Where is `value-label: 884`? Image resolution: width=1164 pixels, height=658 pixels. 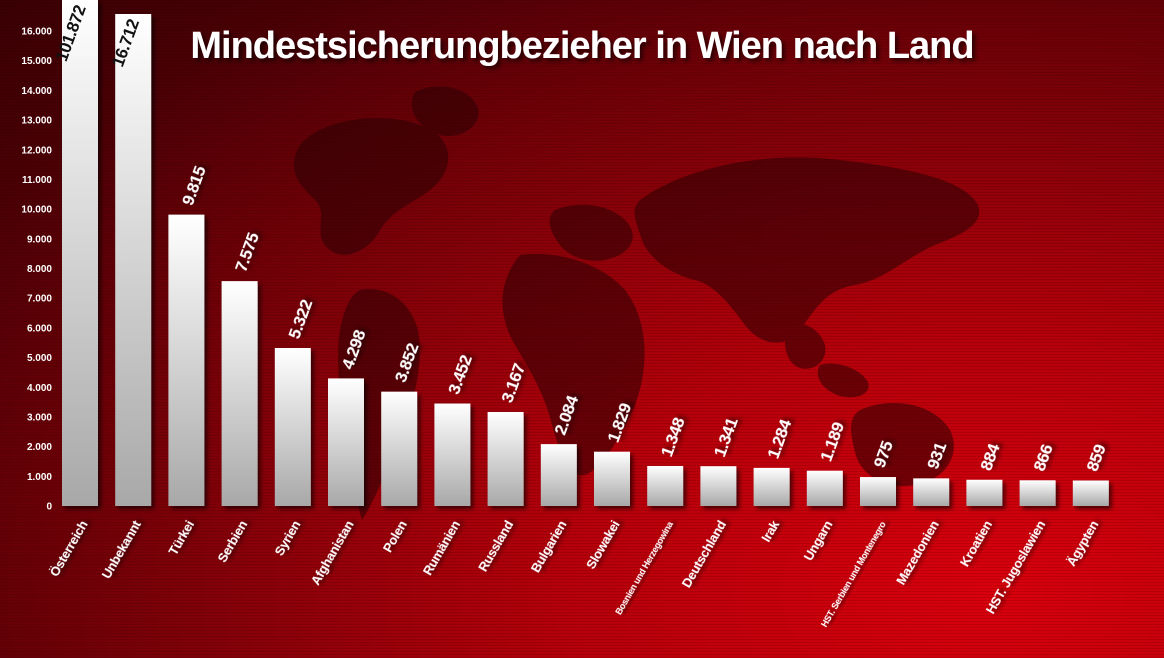
value-label: 884 is located at coordinates (989, 456).